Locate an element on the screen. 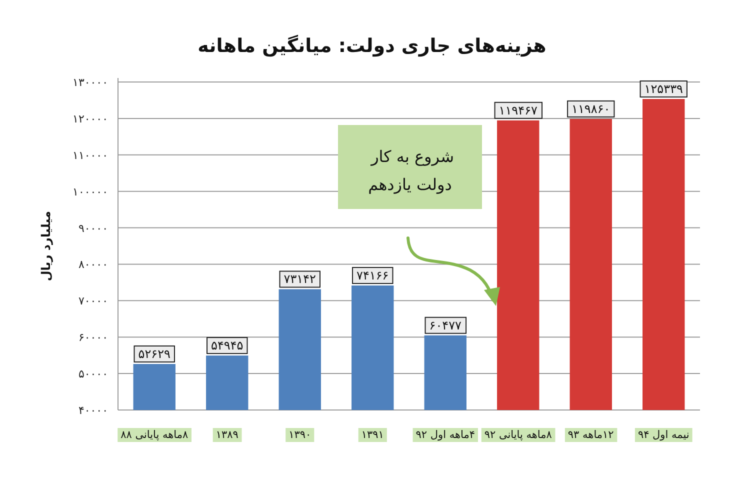  data-label: ۷۳۱۴۲ is located at coordinates (300, 279).